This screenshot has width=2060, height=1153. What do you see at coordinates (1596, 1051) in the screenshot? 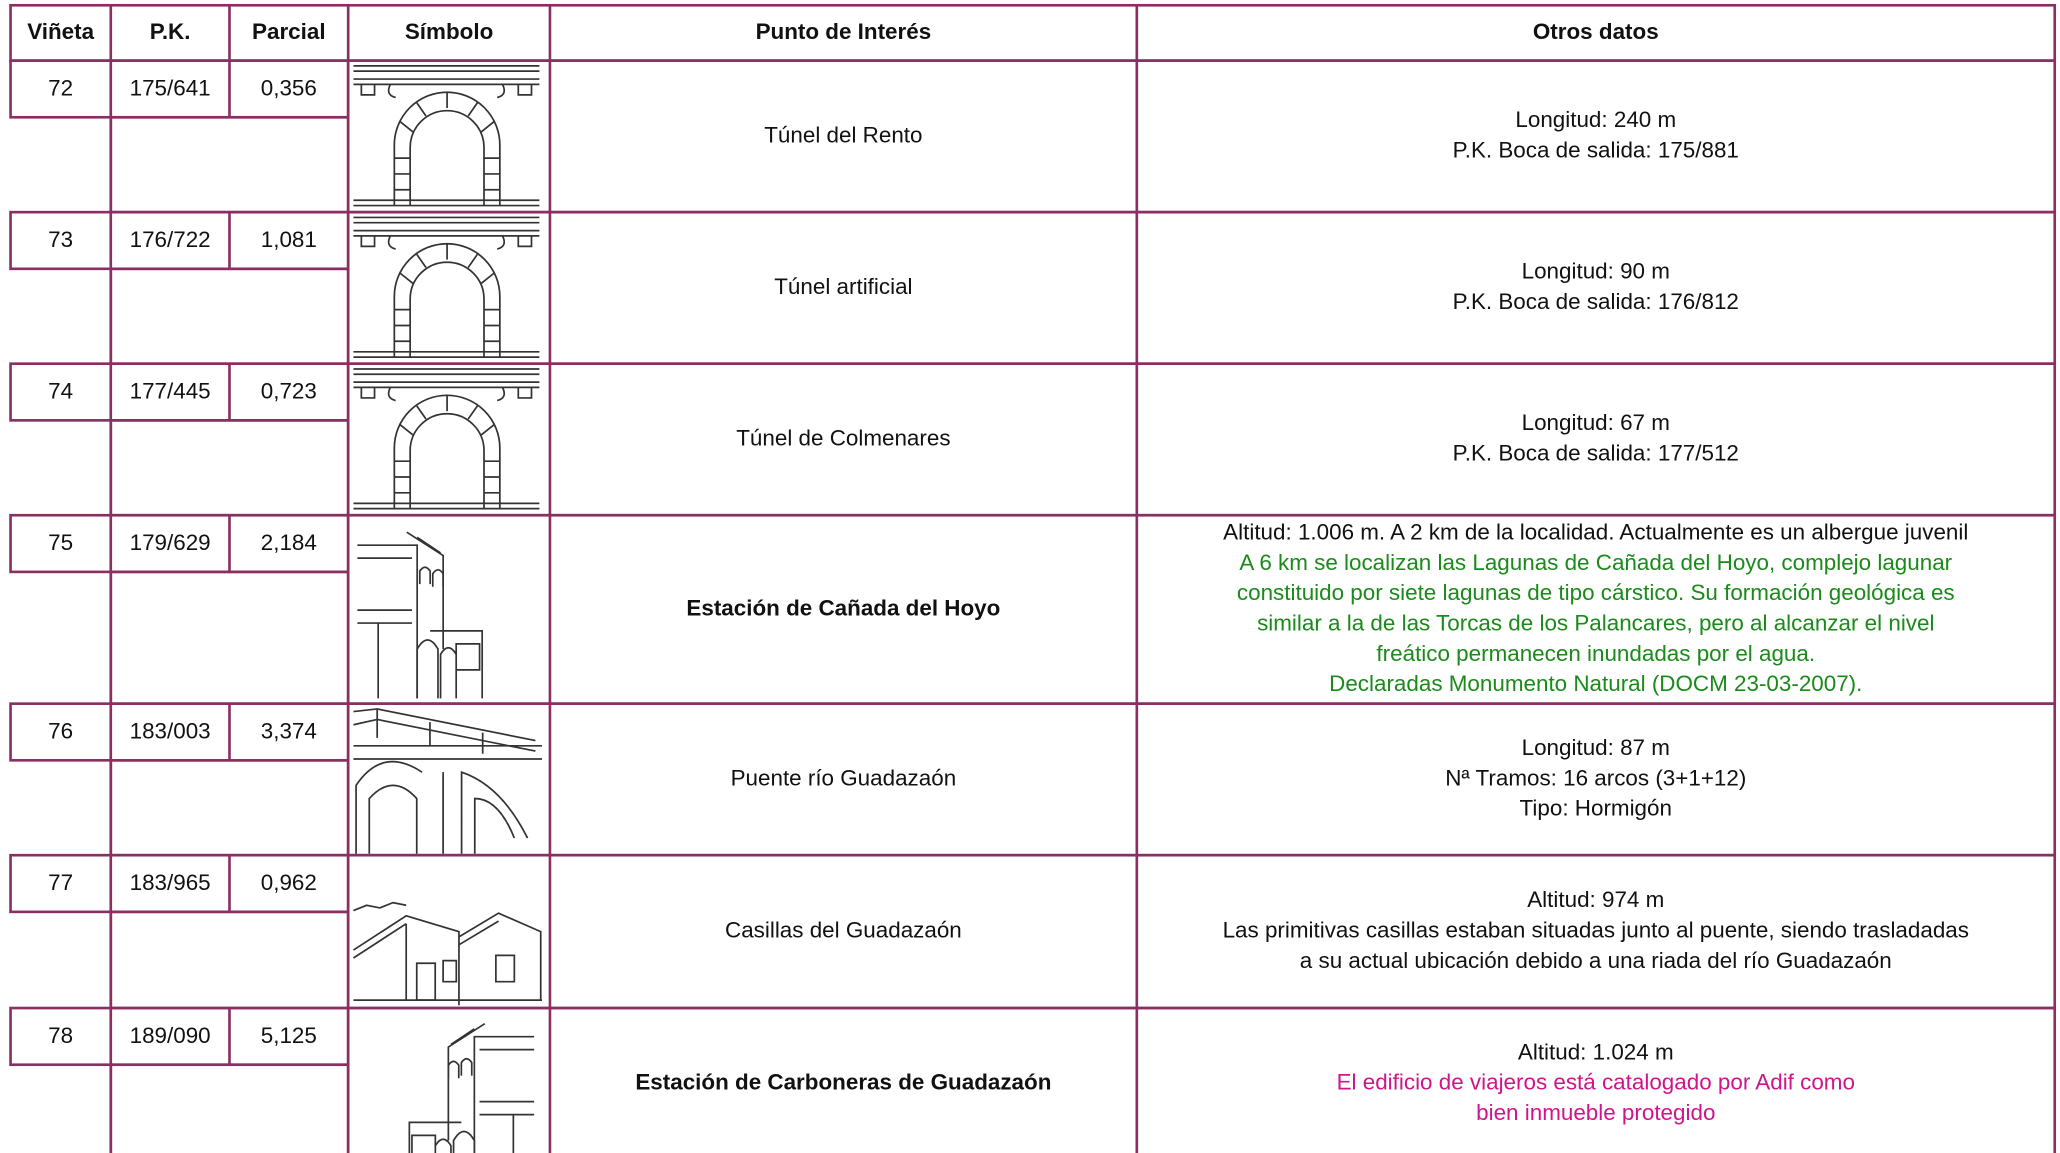
I see `other-data-line: Altitud: 1.024 m` at bounding box center [1596, 1051].